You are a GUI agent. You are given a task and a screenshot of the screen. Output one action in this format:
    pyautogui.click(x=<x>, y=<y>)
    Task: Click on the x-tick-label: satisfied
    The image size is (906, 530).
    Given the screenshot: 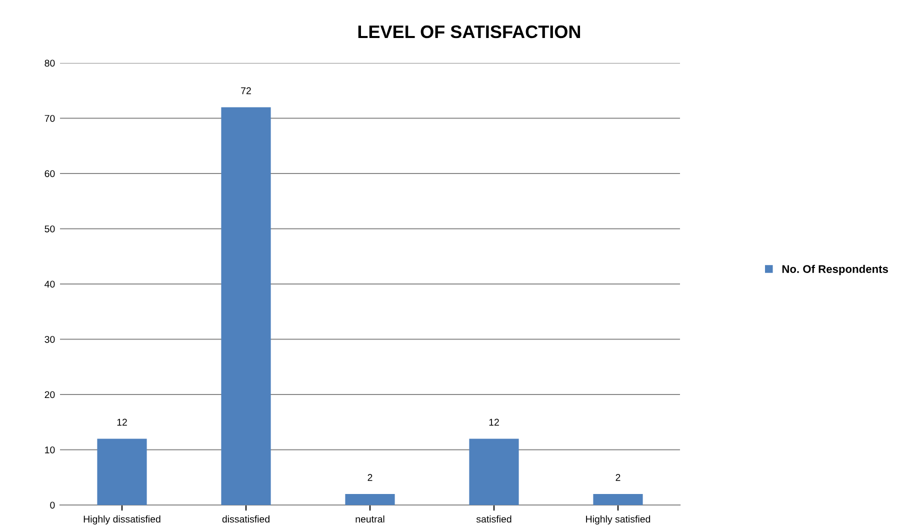 What is the action you would take?
    pyautogui.click(x=494, y=519)
    